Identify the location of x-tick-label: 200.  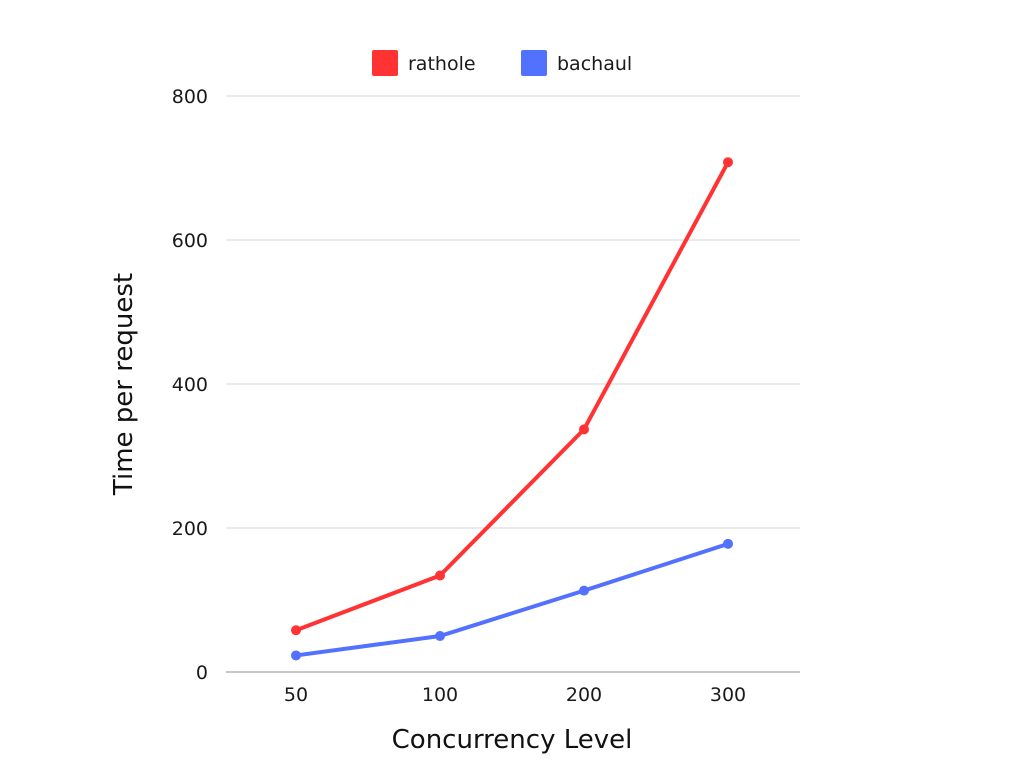
(584, 695).